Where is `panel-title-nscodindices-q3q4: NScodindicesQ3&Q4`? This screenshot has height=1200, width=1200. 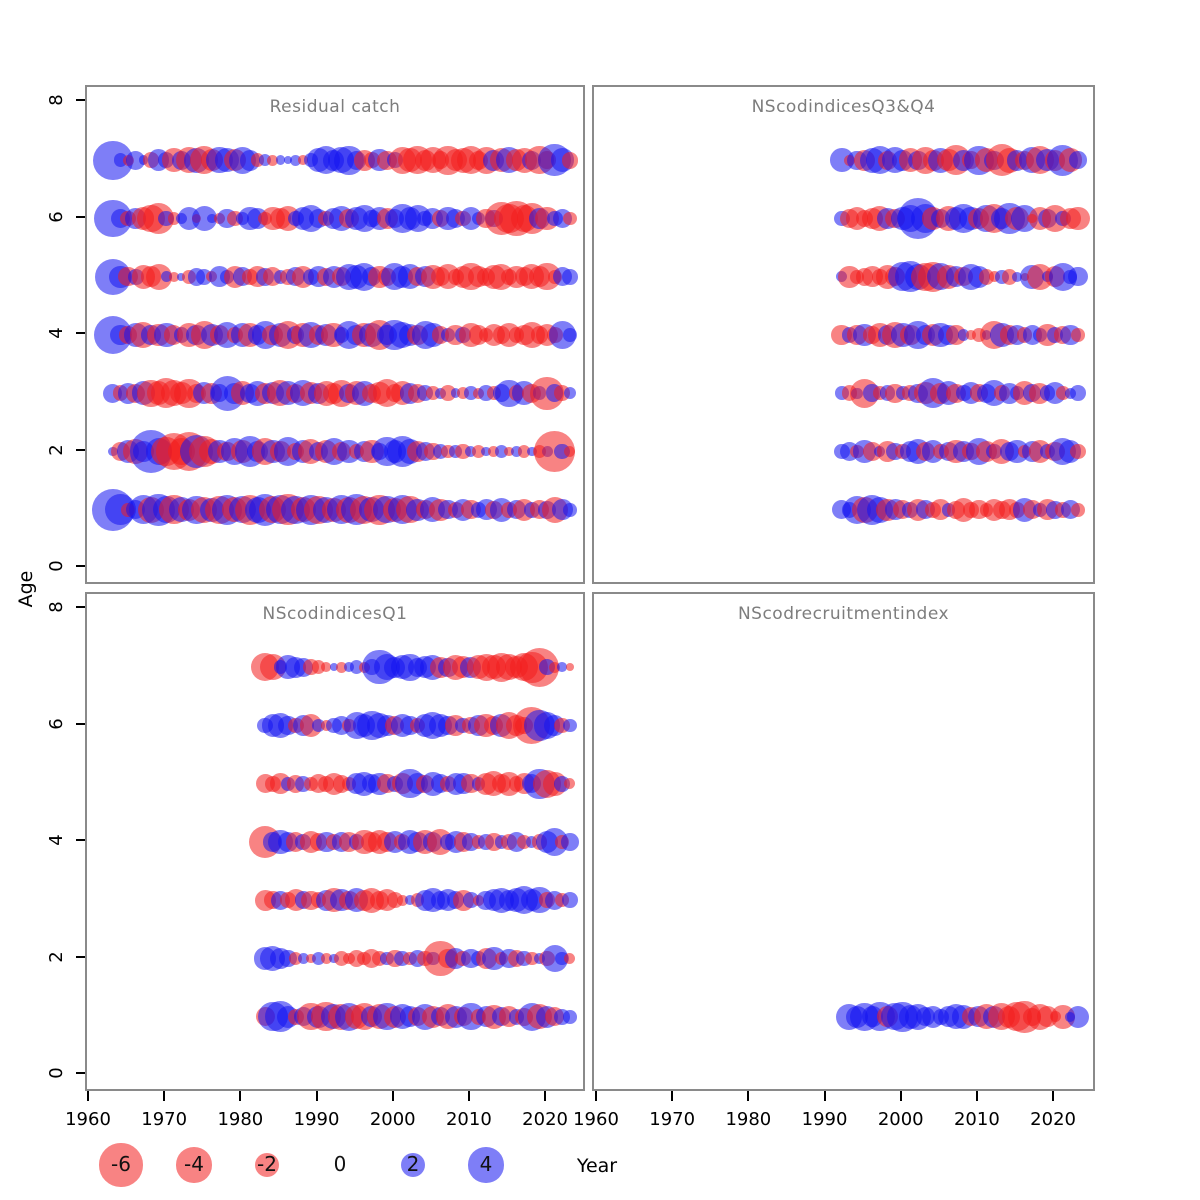
panel-title-nscodindices-q3q4: NScodindicesQ3&Q4 is located at coordinates (843, 107).